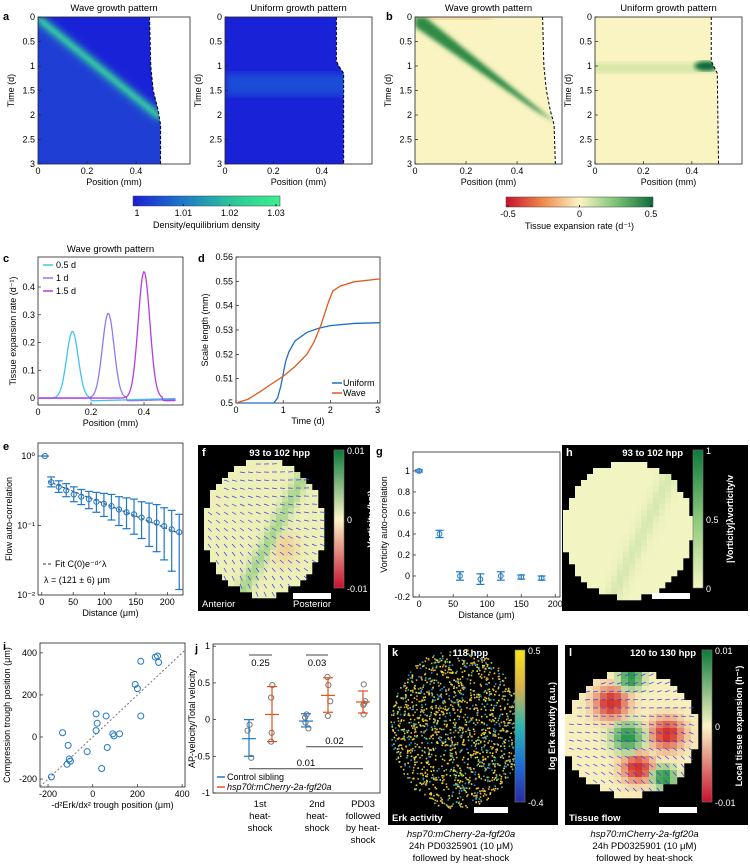 The width and height of the screenshot is (750, 867). What do you see at coordinates (28, 140) in the screenshot?
I see `y-tick-label: 2.5` at bounding box center [28, 140].